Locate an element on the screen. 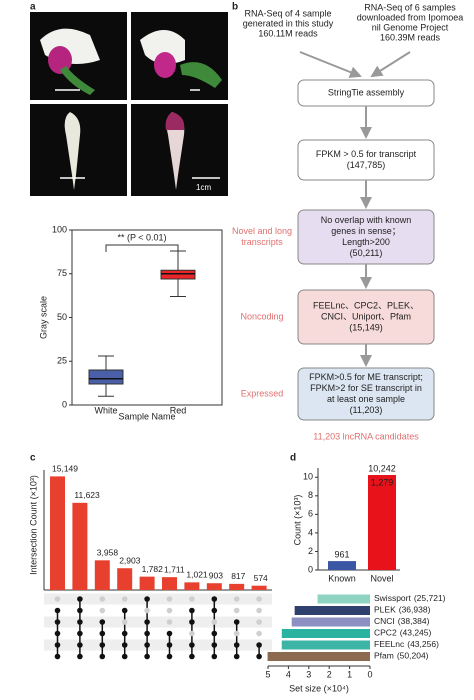 Image resolution: width=474 pixels, height=700 pixels. y-tick-label: 2 is located at coordinates (310, 551).